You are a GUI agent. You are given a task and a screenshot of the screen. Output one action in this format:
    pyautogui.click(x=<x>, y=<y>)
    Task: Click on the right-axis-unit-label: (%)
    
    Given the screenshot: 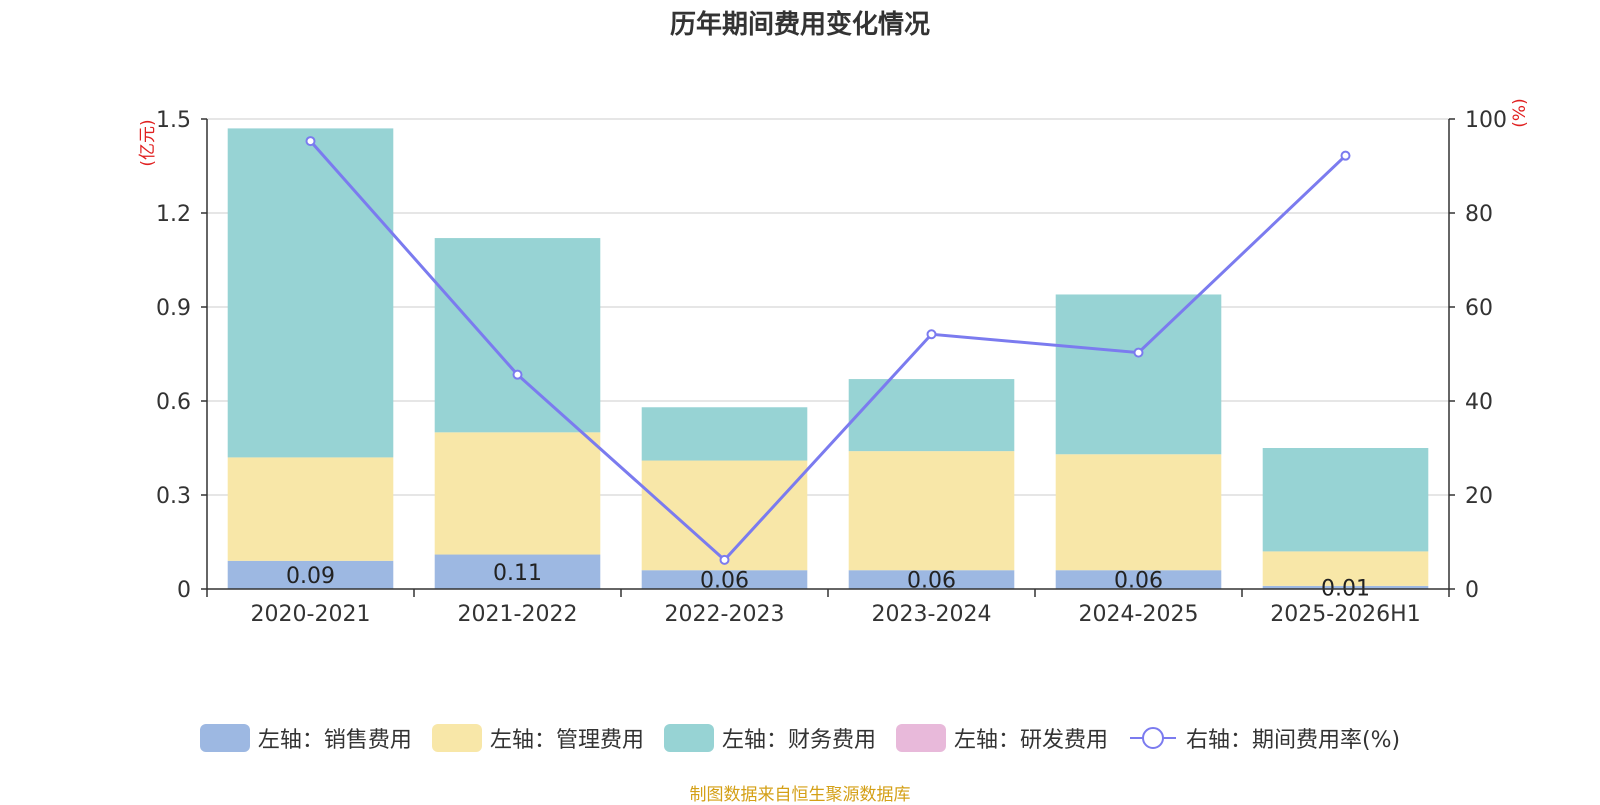 What is the action you would take?
    pyautogui.click(x=1520, y=112)
    